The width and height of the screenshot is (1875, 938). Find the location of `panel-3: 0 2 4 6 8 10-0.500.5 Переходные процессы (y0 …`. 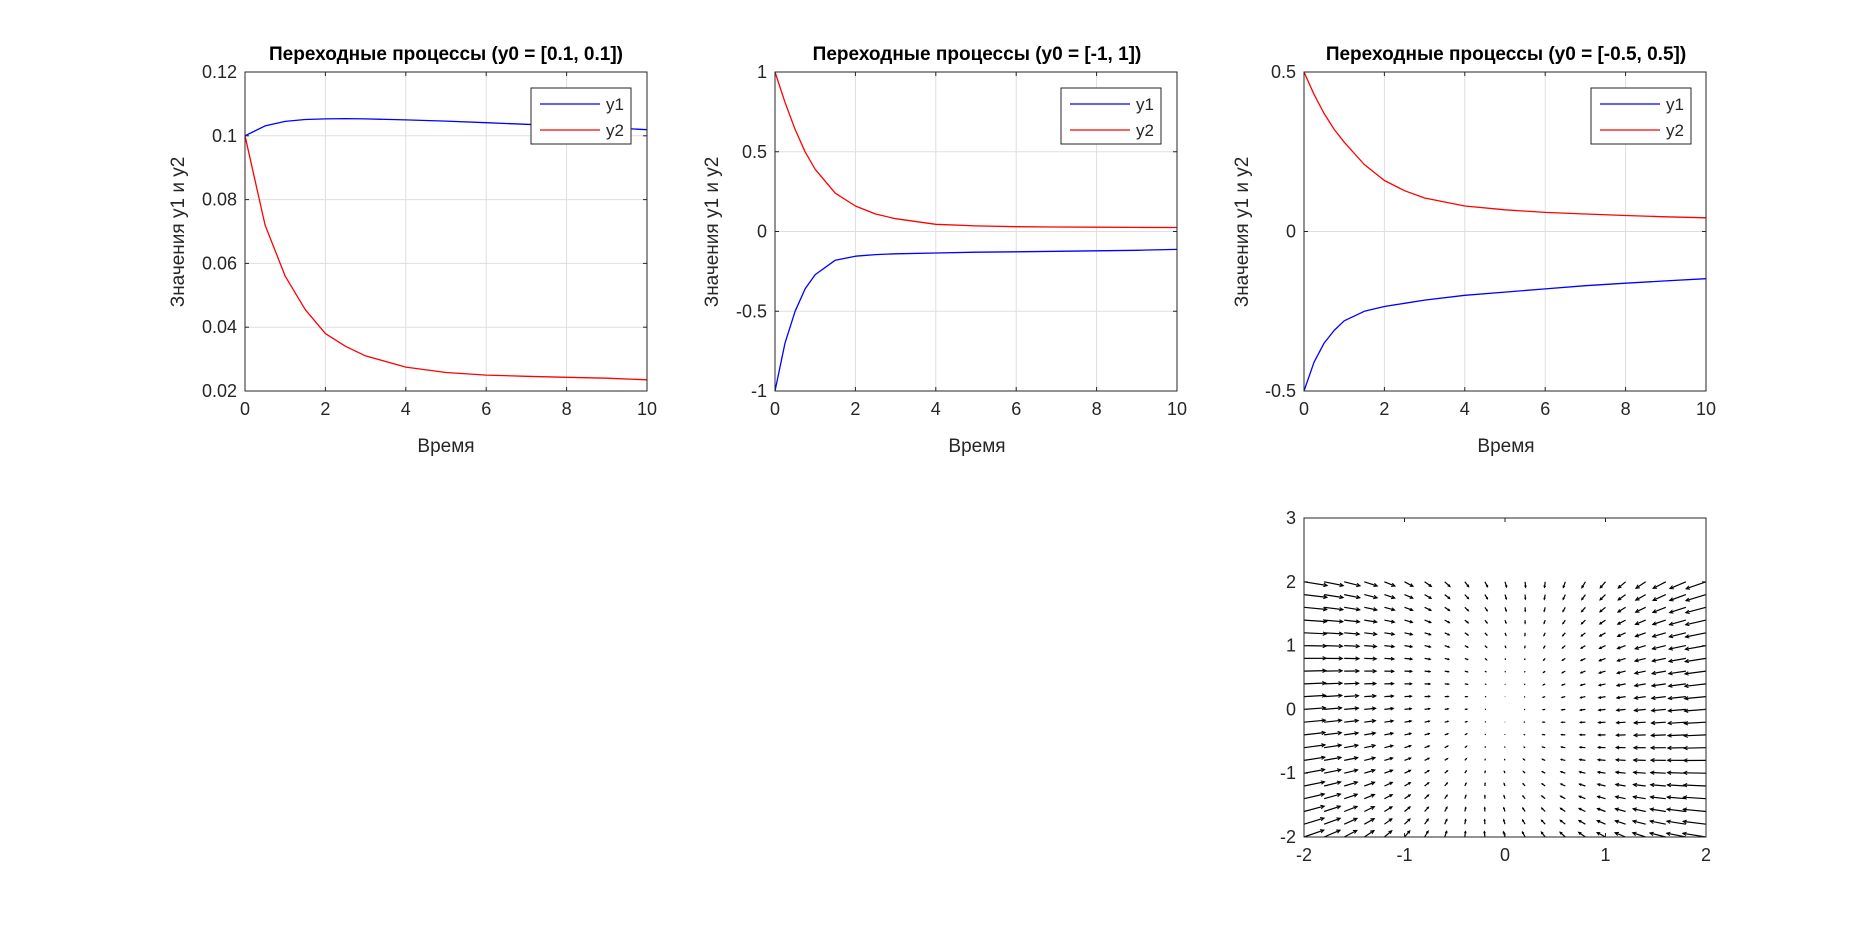

panel-3: 0 2 4 6 8 10-0.500.5 Переходные процессы (y0 … is located at coordinates (1474, 250).